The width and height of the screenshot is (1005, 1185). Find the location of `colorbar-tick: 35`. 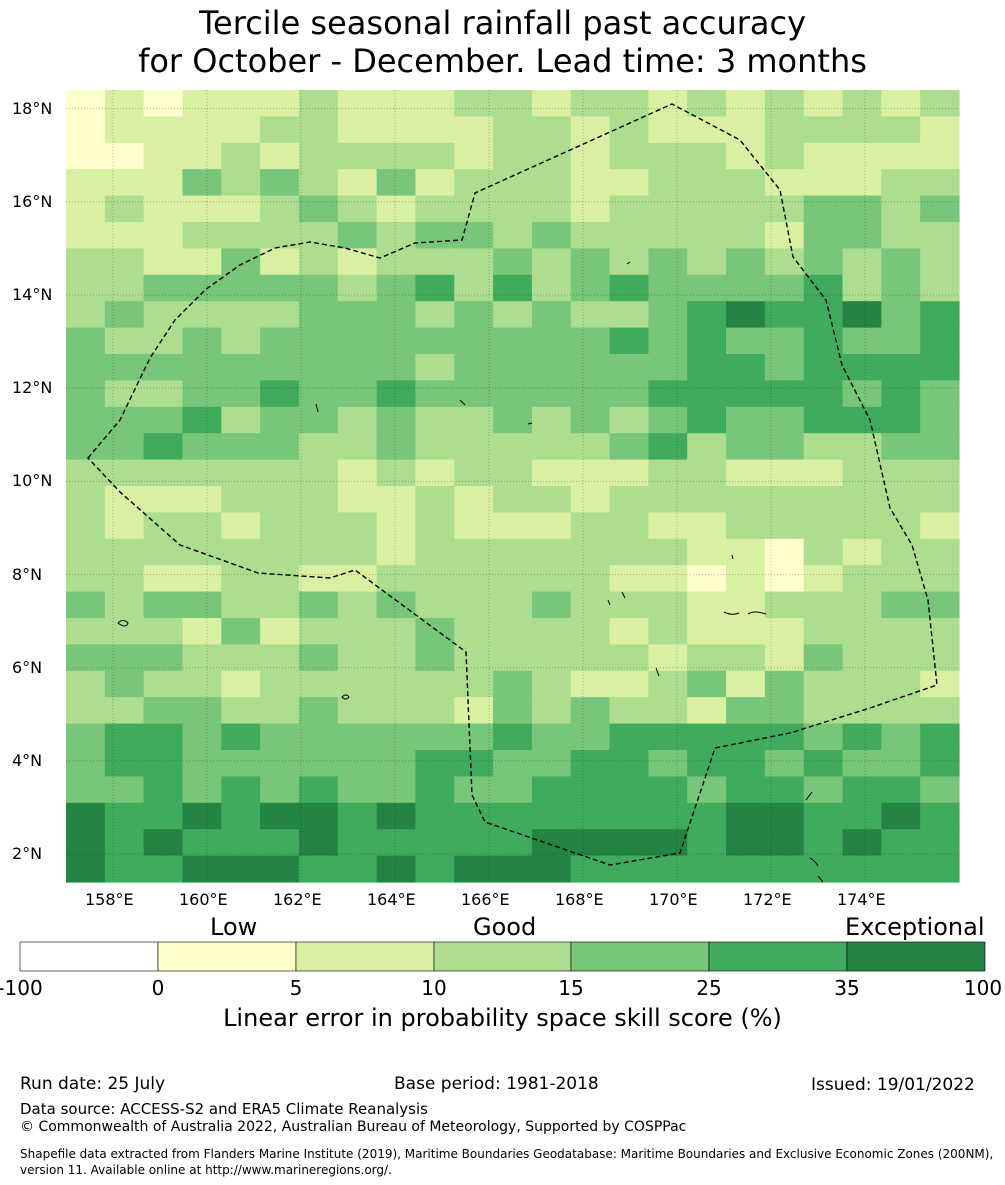

colorbar-tick: 35 is located at coordinates (847, 988).